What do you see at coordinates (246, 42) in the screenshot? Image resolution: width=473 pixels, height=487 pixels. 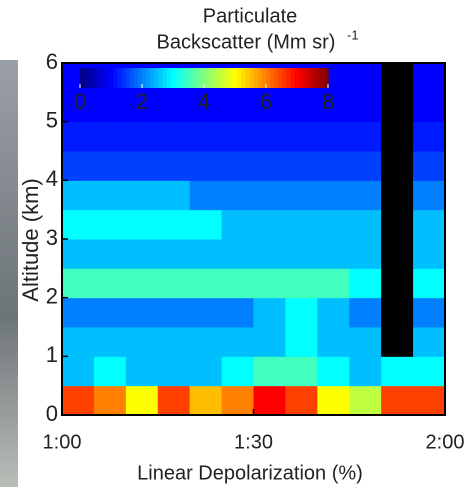 I see `colorbar-unit: Backscatter (Mm sr)` at bounding box center [246, 42].